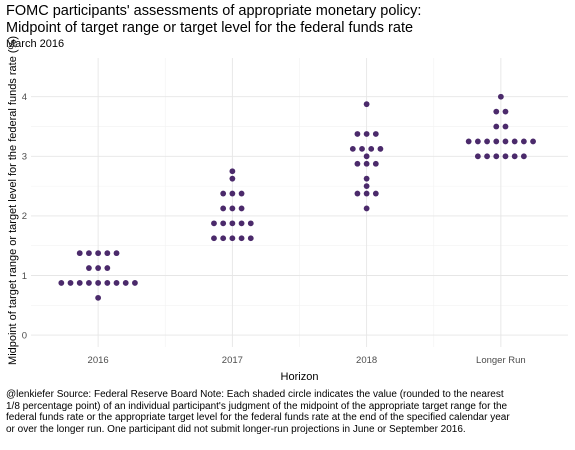  I want to click on x-tick-label: 2018, so click(366, 360).